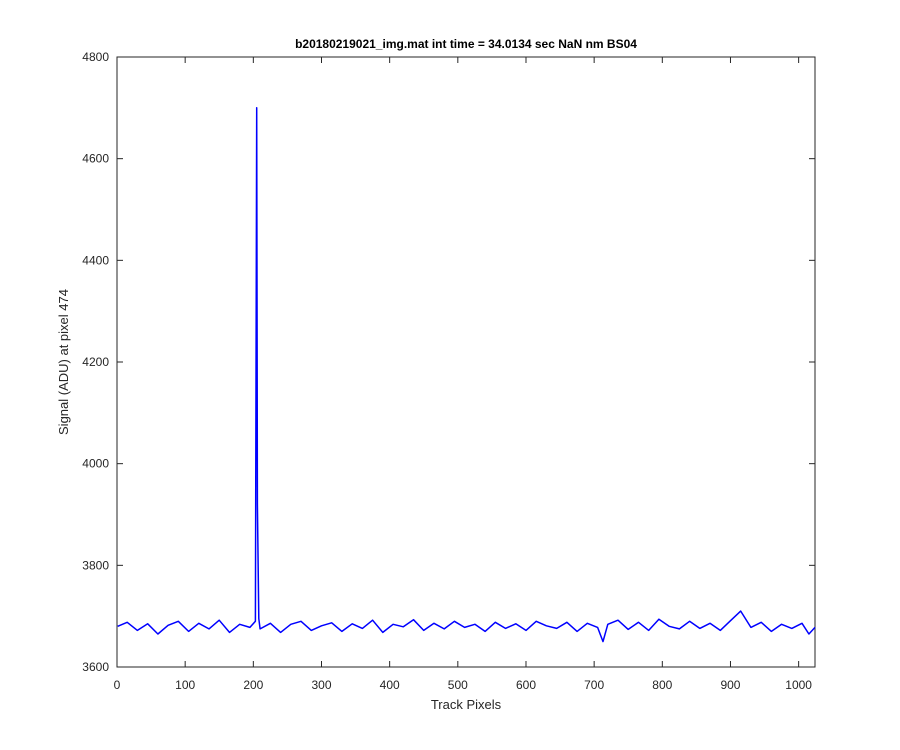  What do you see at coordinates (662, 685) in the screenshot?
I see `x-tick-label: 800` at bounding box center [662, 685].